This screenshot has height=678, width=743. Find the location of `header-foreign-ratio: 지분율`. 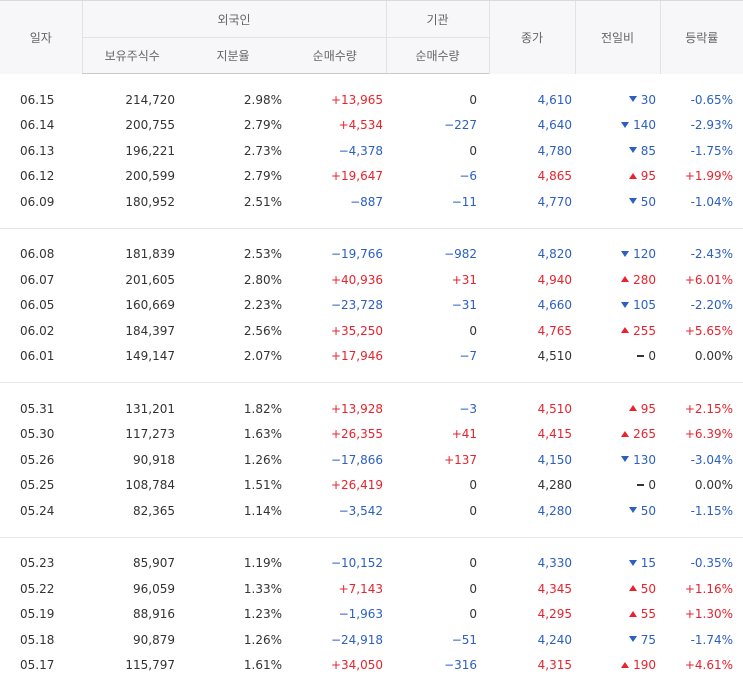

header-foreign-ratio: 지분율 is located at coordinates (233, 56).